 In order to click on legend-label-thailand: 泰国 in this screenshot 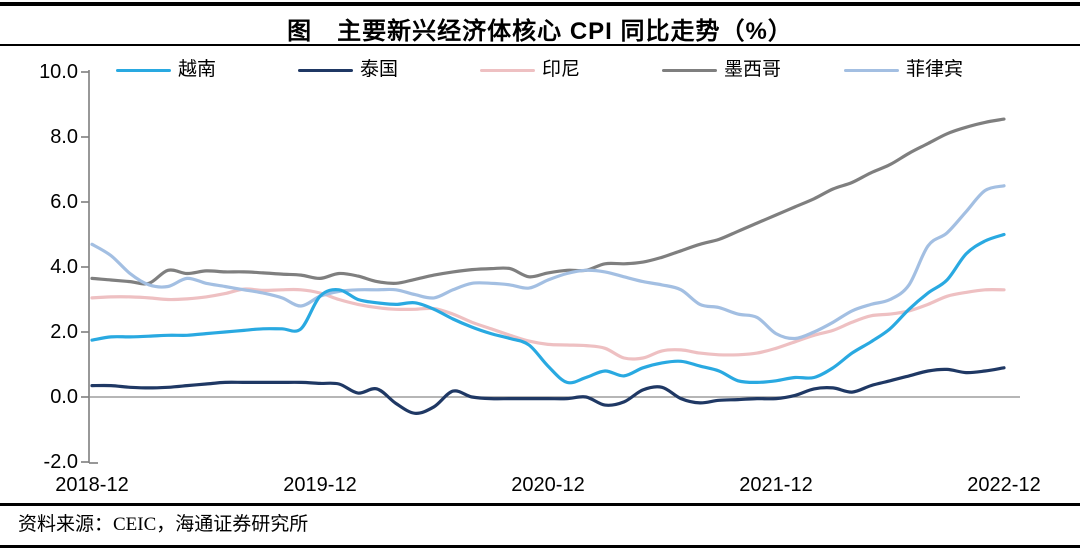, I will do `click(379, 69)`.